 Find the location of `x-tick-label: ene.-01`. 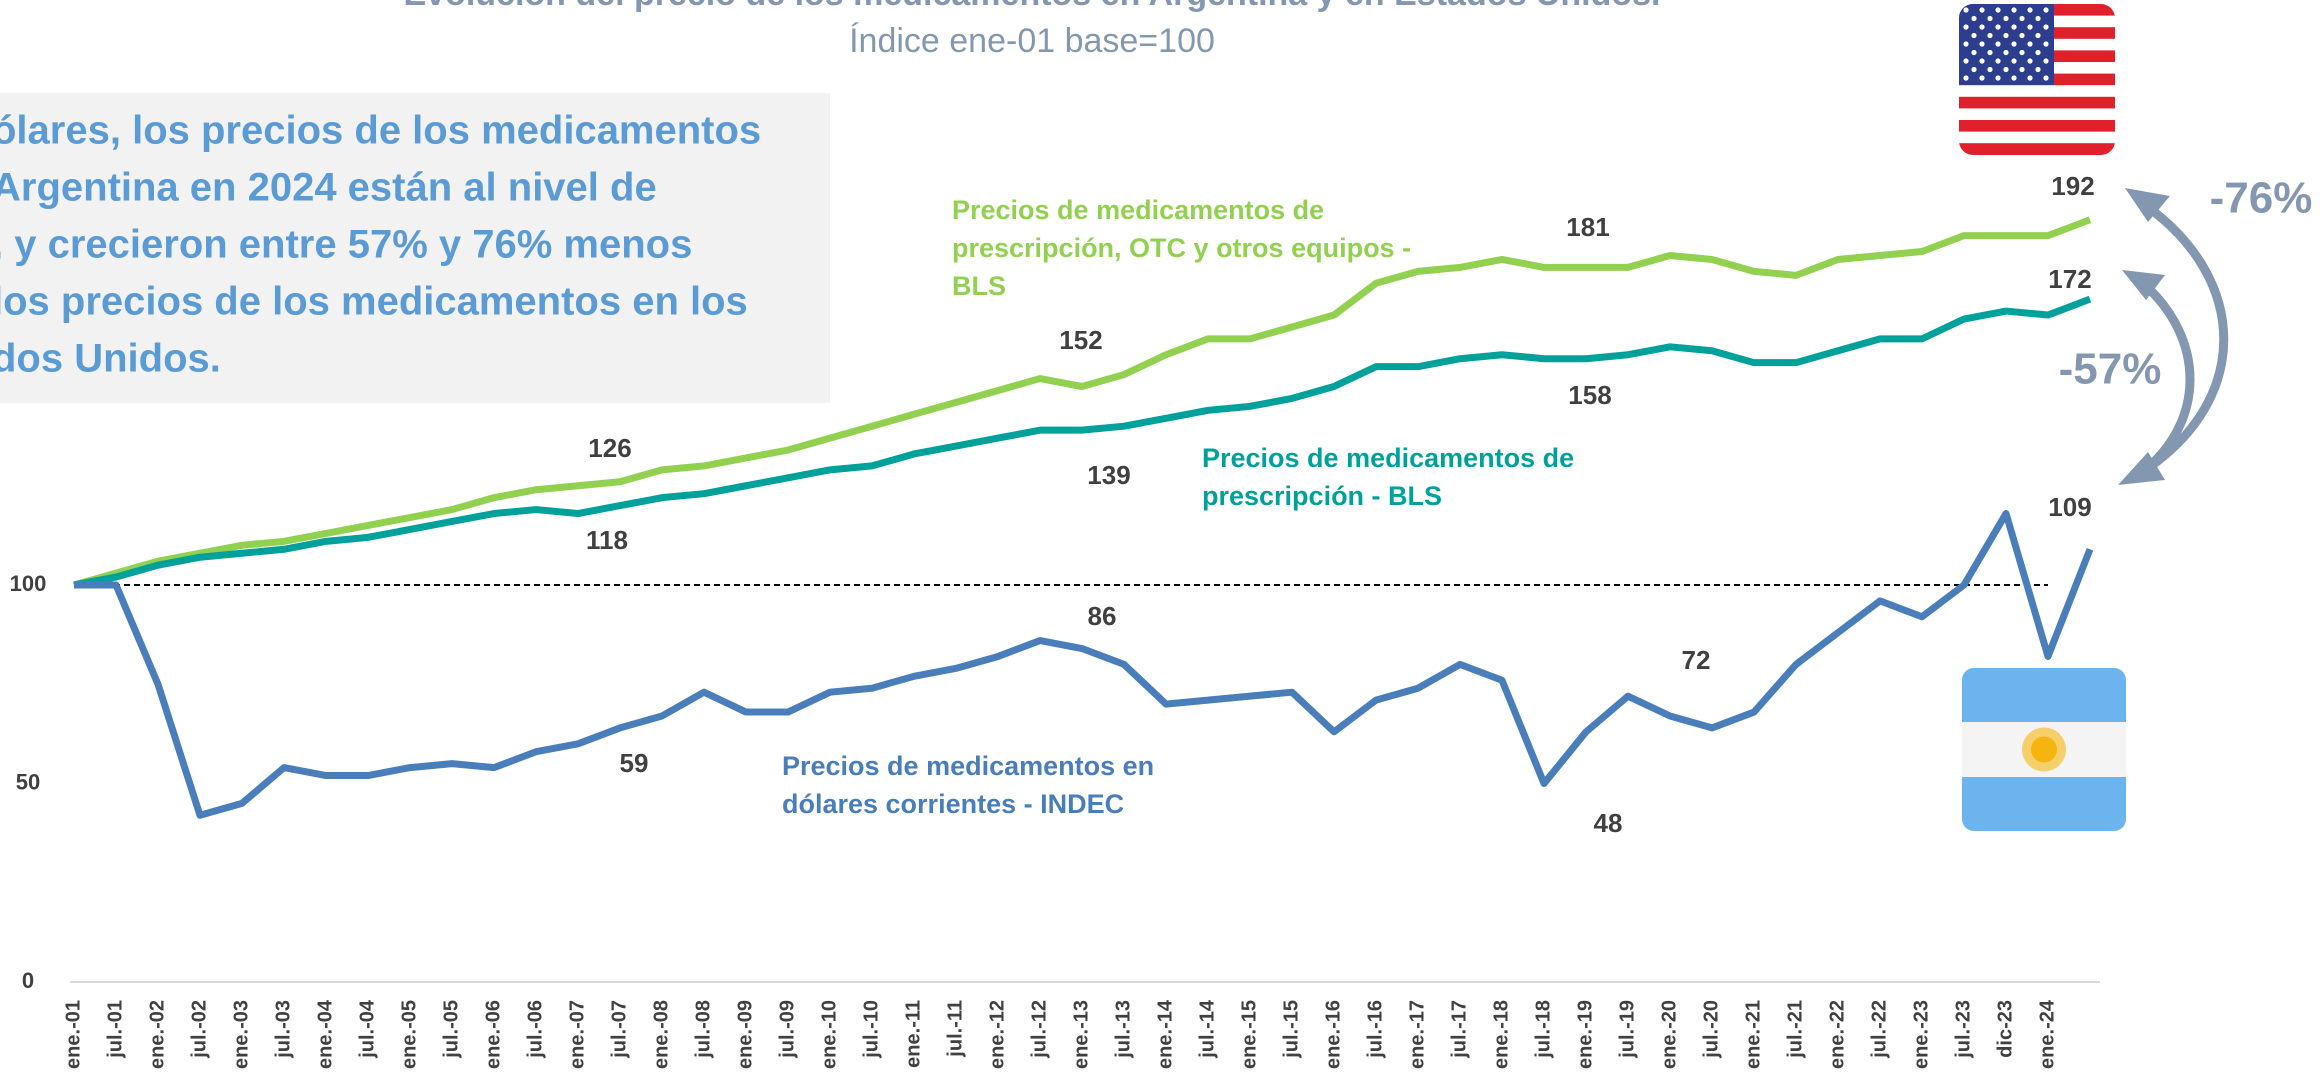

x-tick-label: ene.-01 is located at coordinates (73, 1034).